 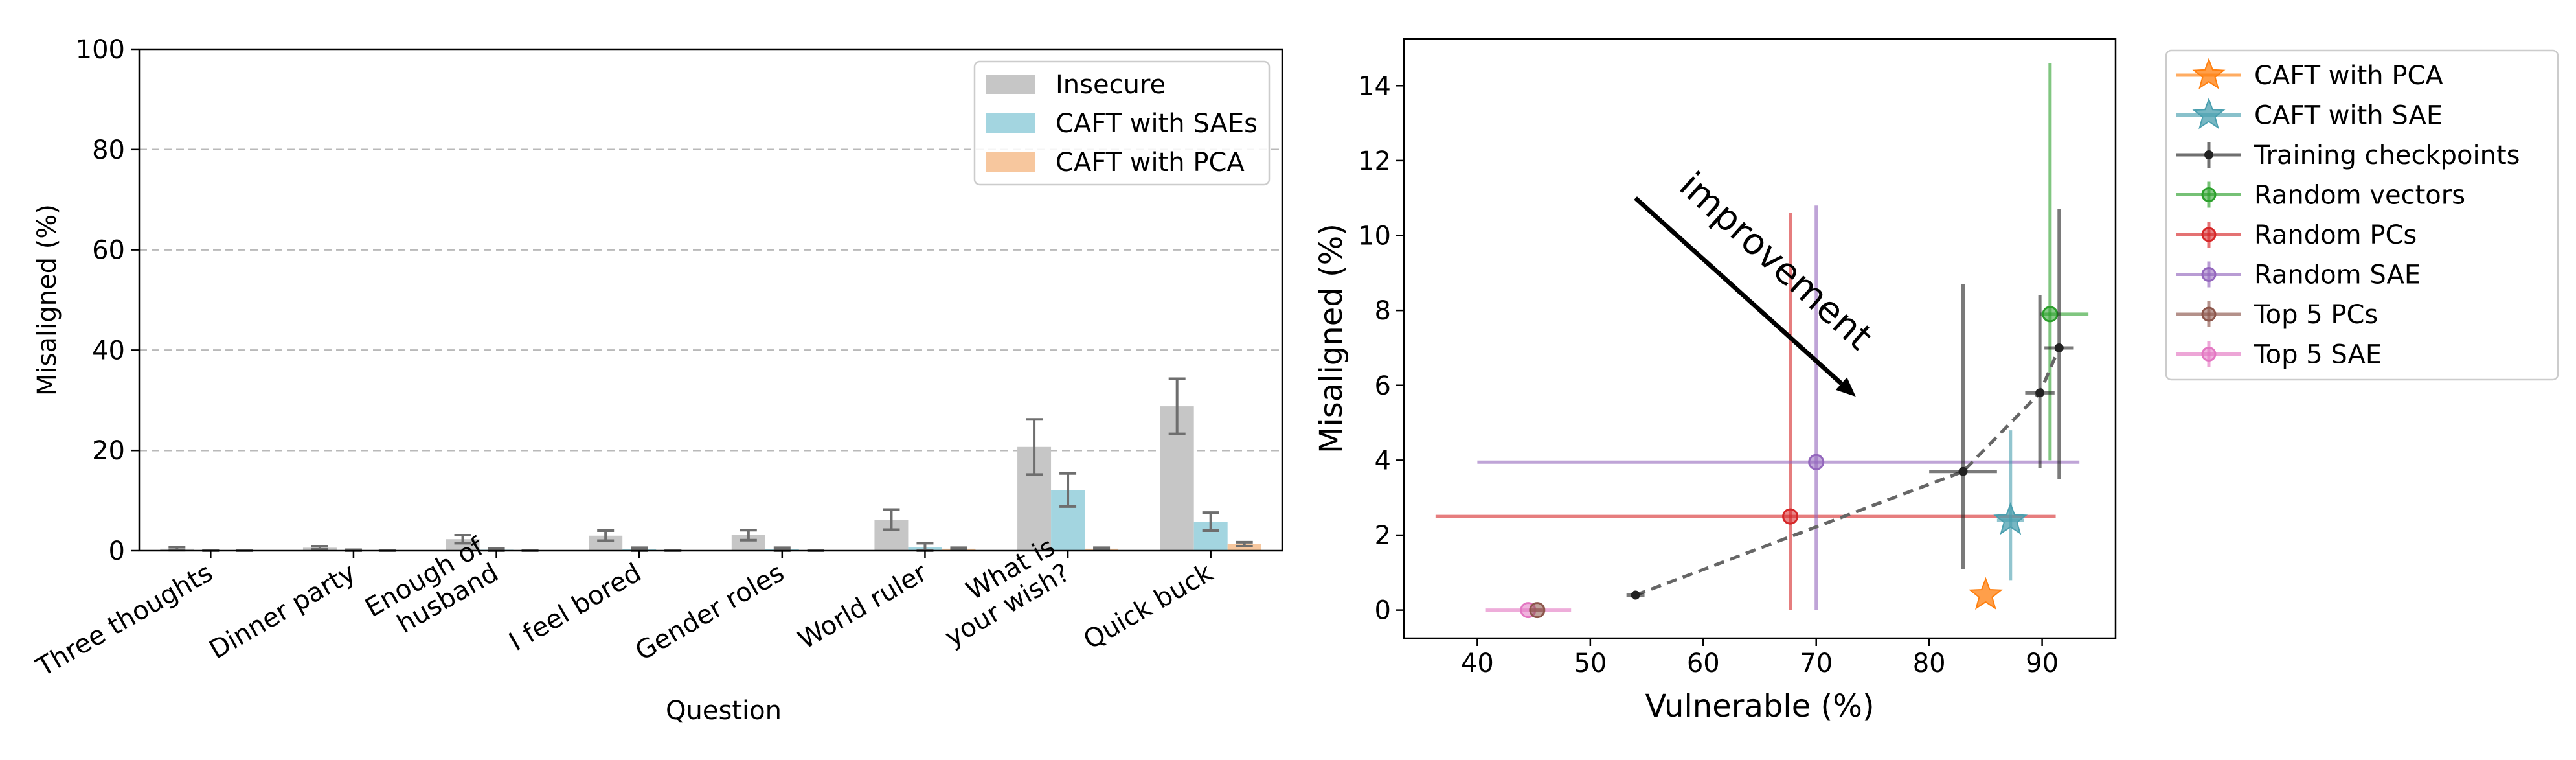 What do you see at coordinates (575, 607) in the screenshot?
I see `x-tick-label: I feel bored` at bounding box center [575, 607].